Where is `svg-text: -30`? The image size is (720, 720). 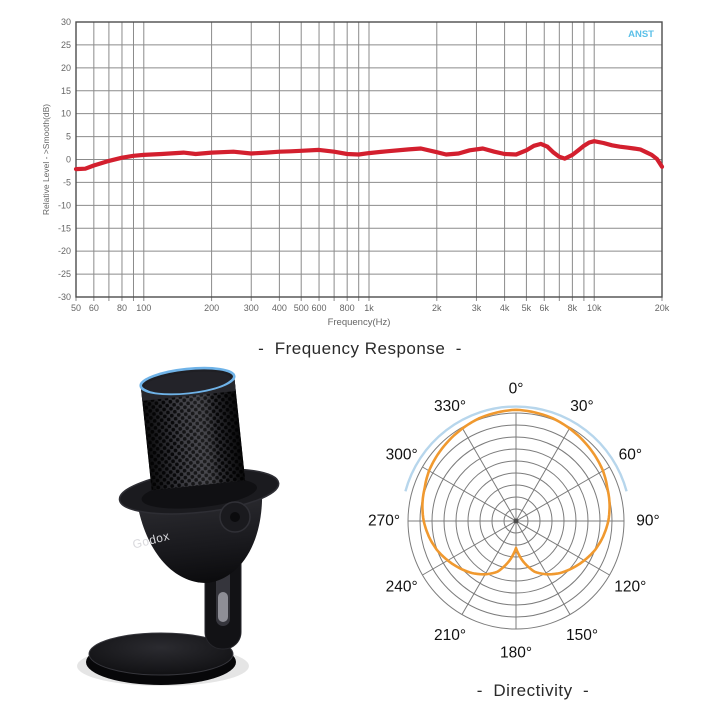 svg-text: -30 is located at coordinates (64, 297).